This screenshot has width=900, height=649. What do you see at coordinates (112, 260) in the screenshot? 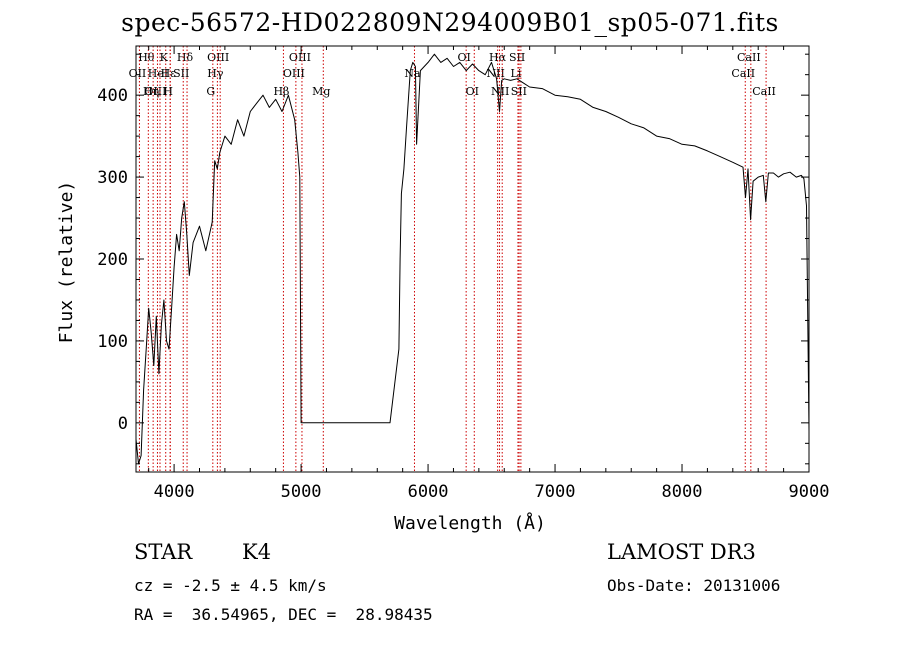
I see `y-tick-label: 200` at bounding box center [112, 260].